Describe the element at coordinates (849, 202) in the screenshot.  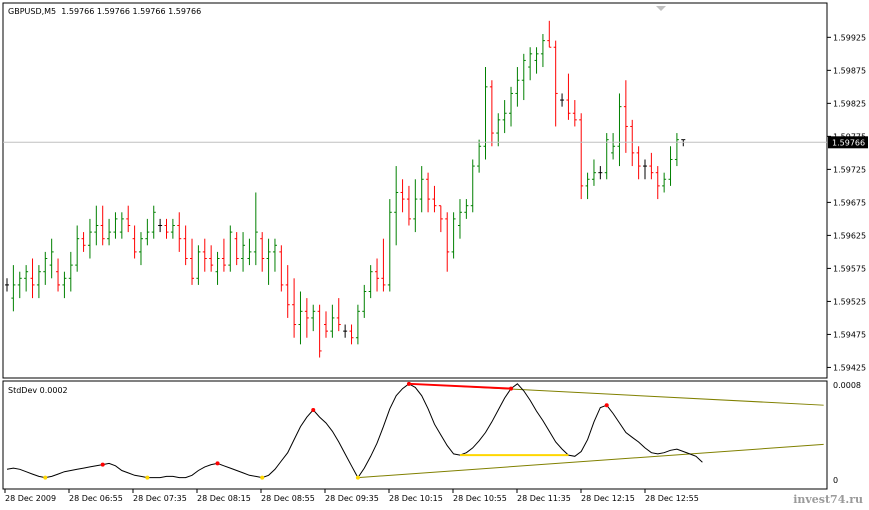
I see `price-tick-label: 1.59675` at that location.